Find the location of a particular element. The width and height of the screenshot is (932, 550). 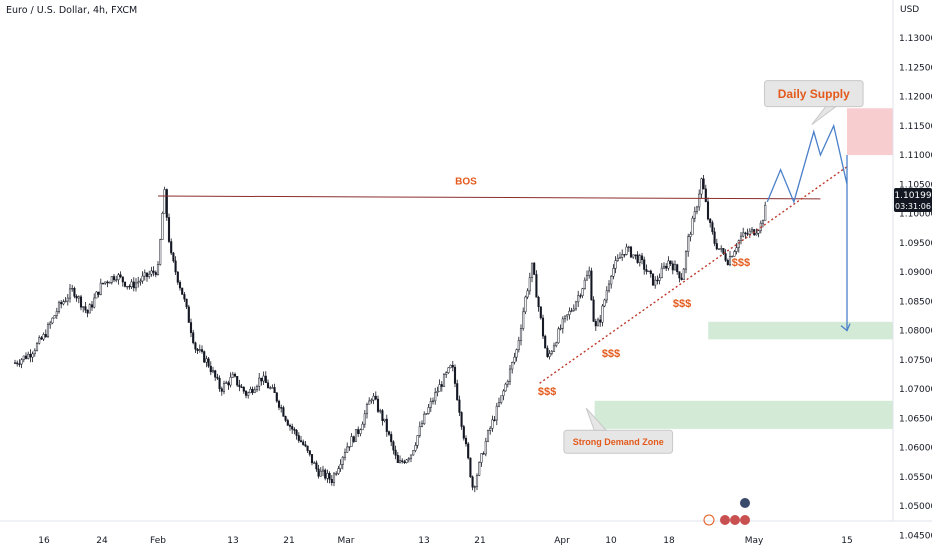

callout-label: Daily Supply is located at coordinates (814, 94).